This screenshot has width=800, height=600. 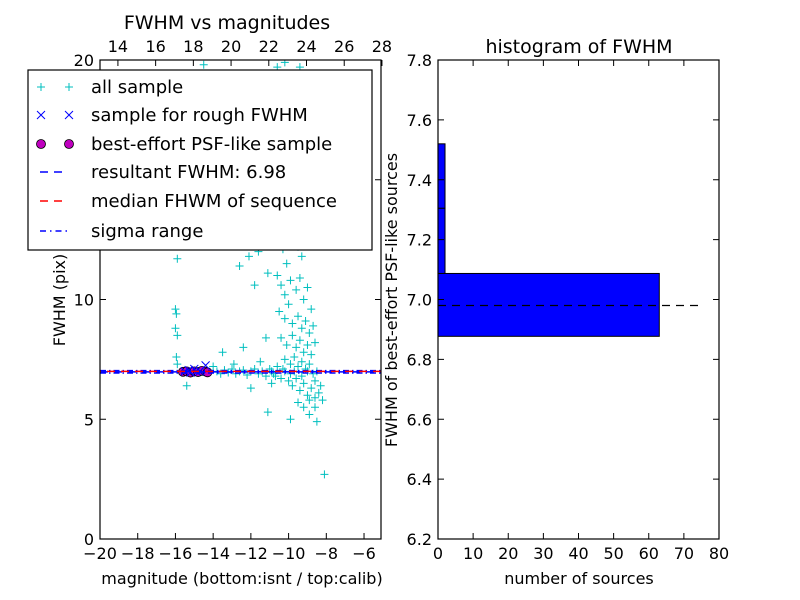 What do you see at coordinates (613, 553) in the screenshot?
I see `x-tick-label: 50` at bounding box center [613, 553].